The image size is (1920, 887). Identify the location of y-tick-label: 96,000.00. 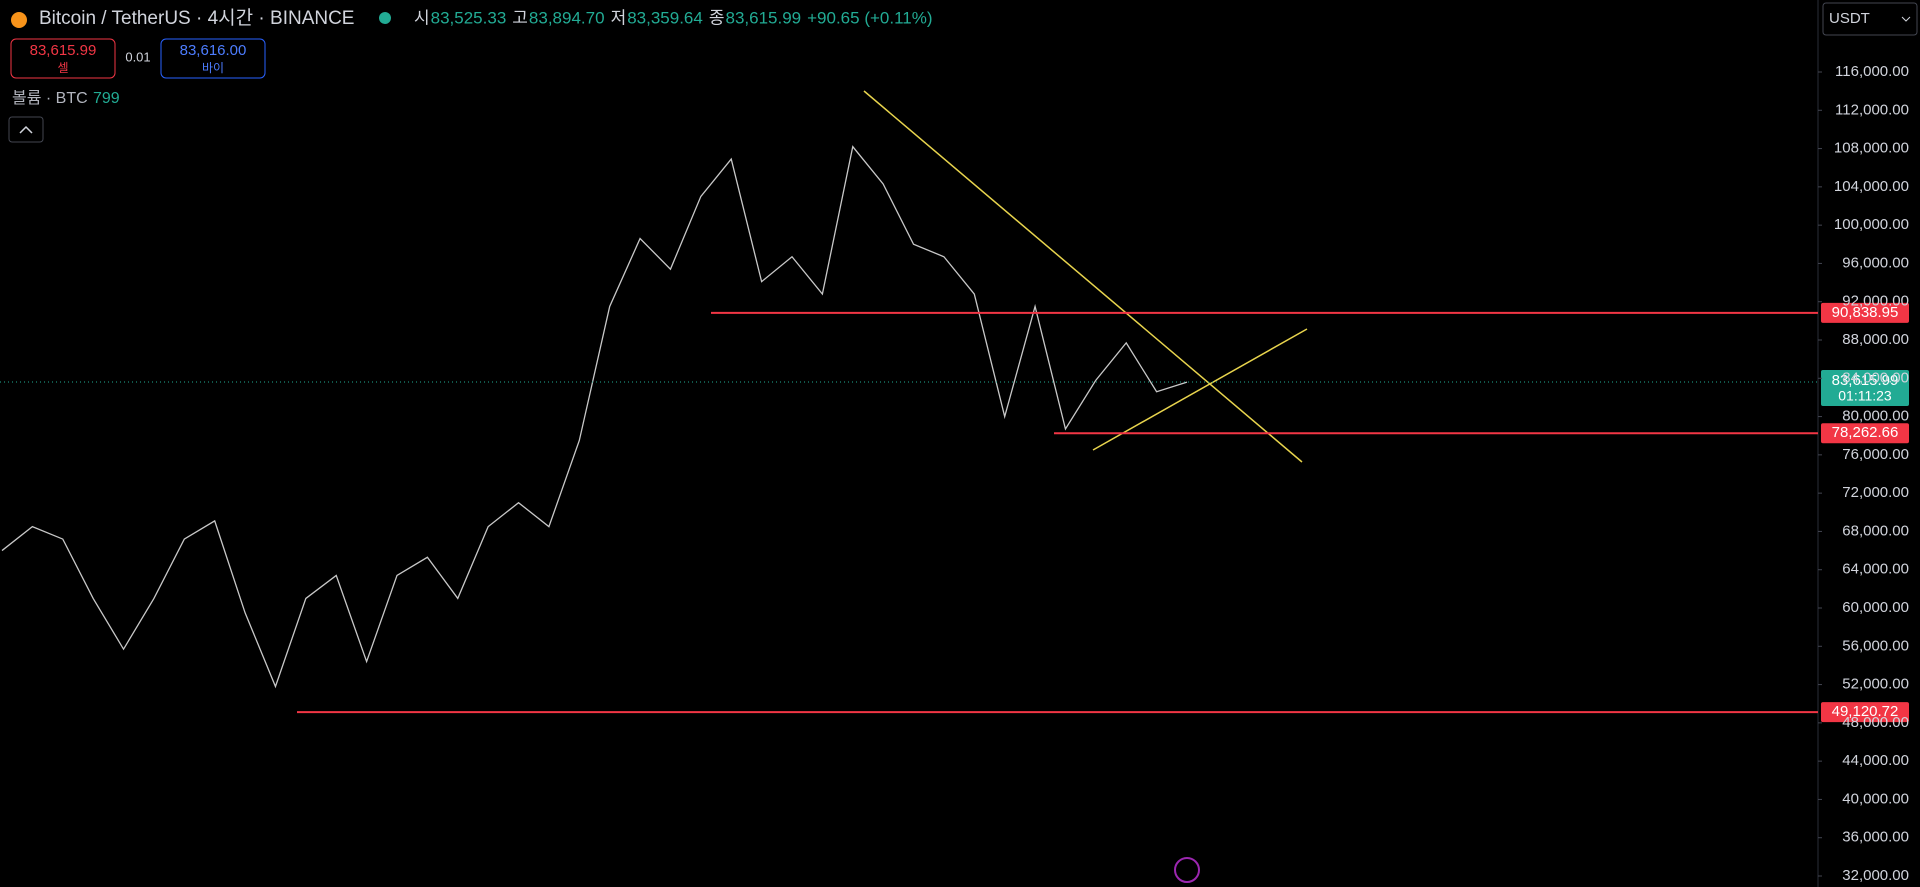
(1875, 262).